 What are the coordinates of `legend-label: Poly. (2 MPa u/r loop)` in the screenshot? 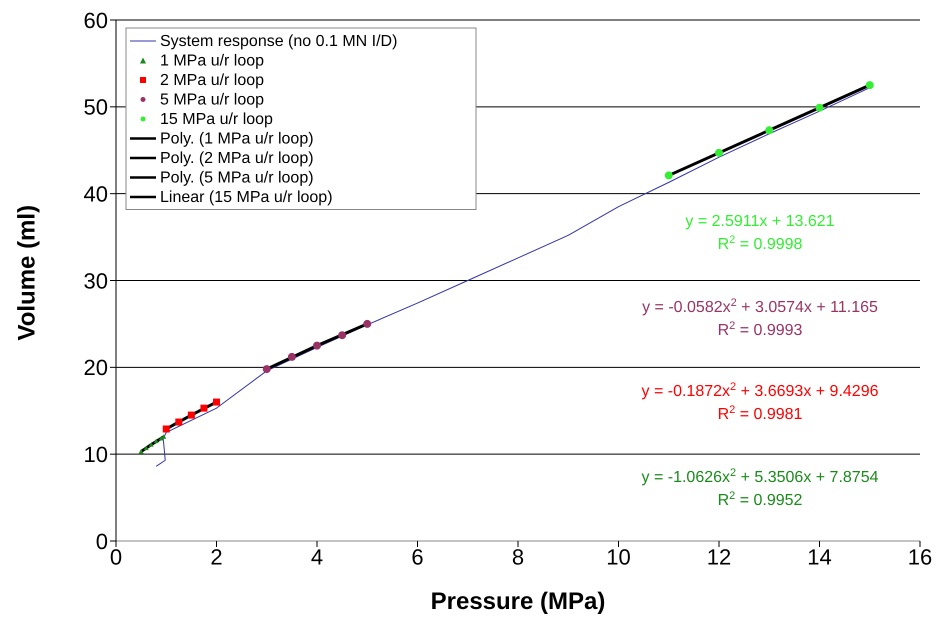 It's located at (237, 158).